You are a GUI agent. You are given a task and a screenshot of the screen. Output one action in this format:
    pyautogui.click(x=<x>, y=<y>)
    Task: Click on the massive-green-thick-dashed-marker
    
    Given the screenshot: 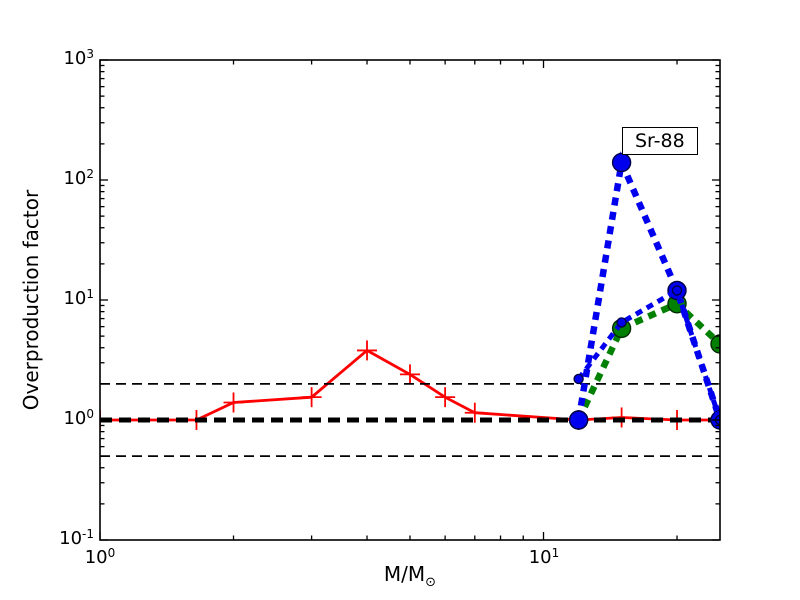 What is the action you would take?
    pyautogui.click(x=715, y=344)
    